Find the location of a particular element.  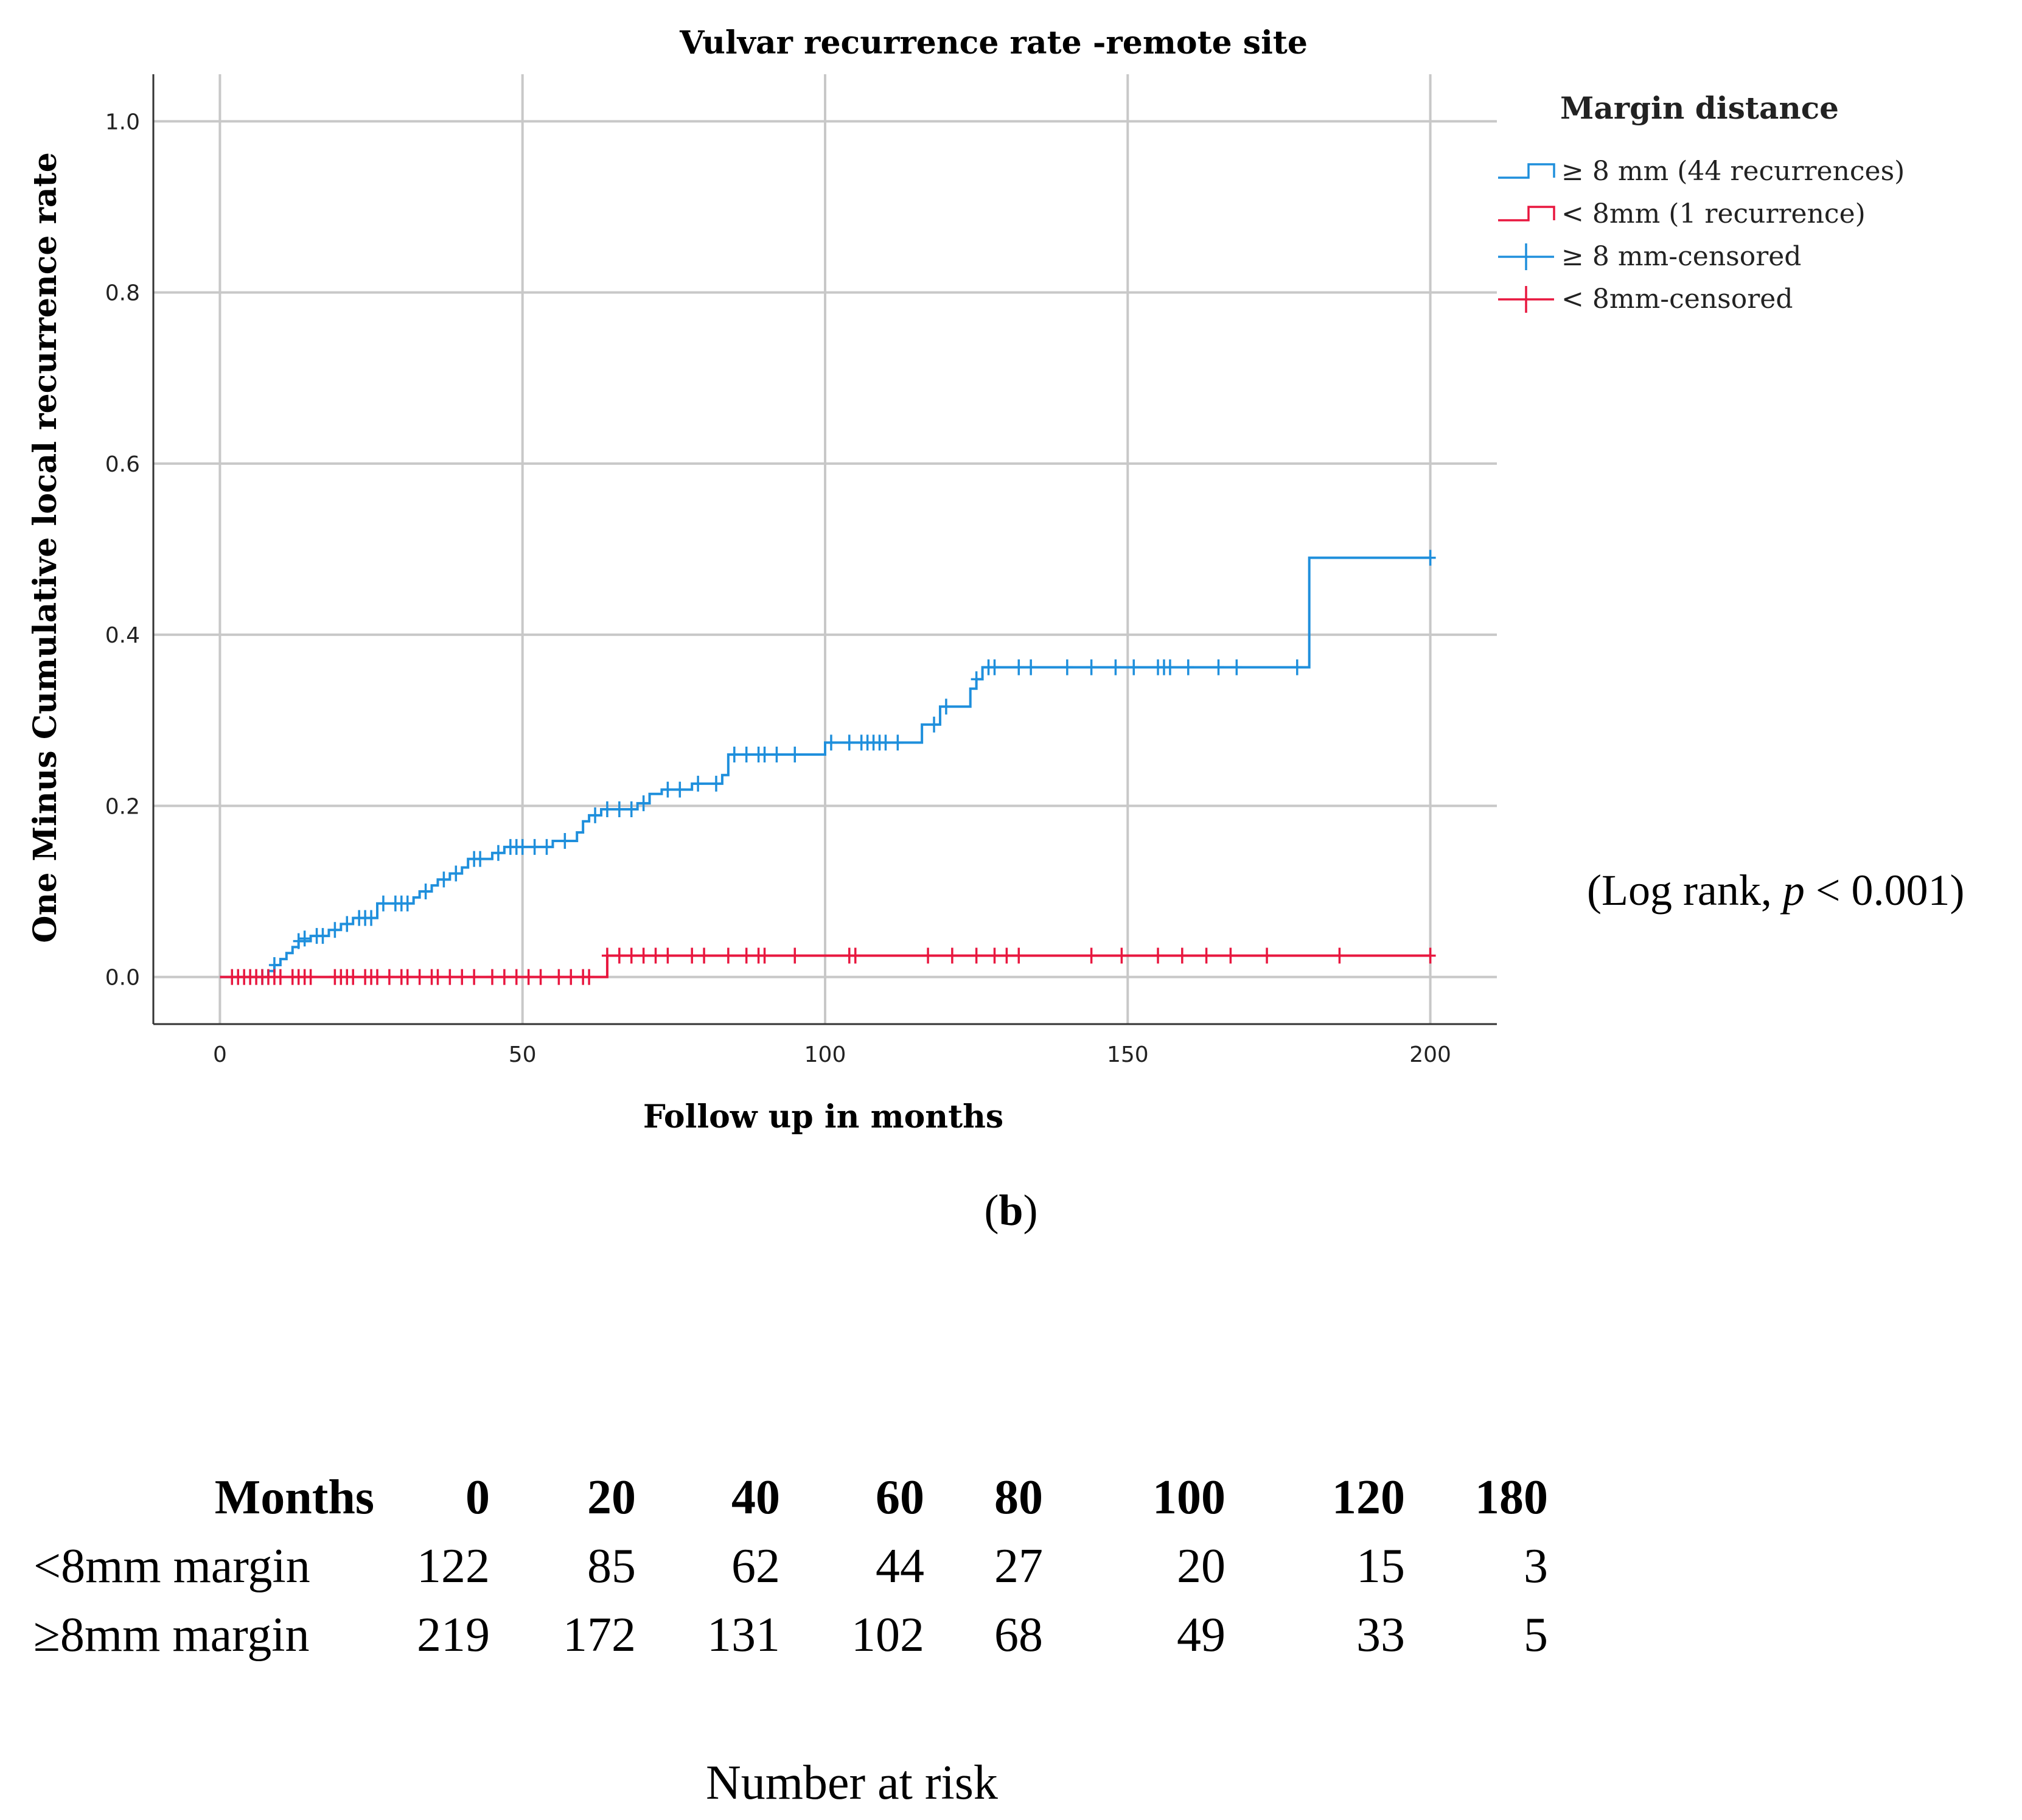

risk-cell: 85 is located at coordinates (611, 1566).